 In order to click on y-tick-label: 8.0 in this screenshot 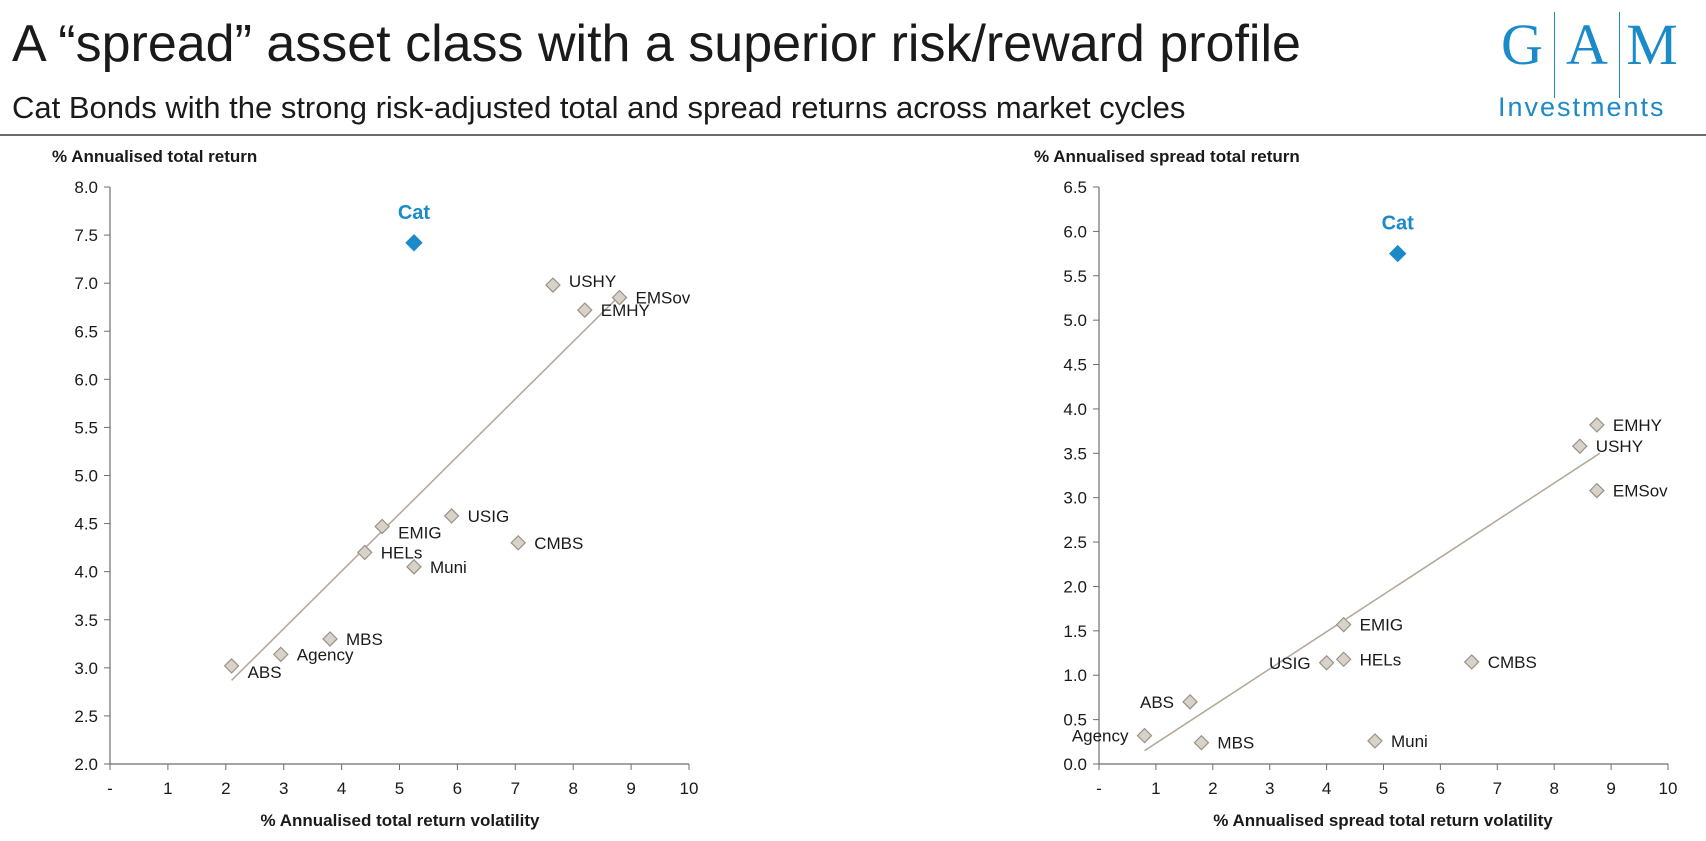, I will do `click(86, 187)`.